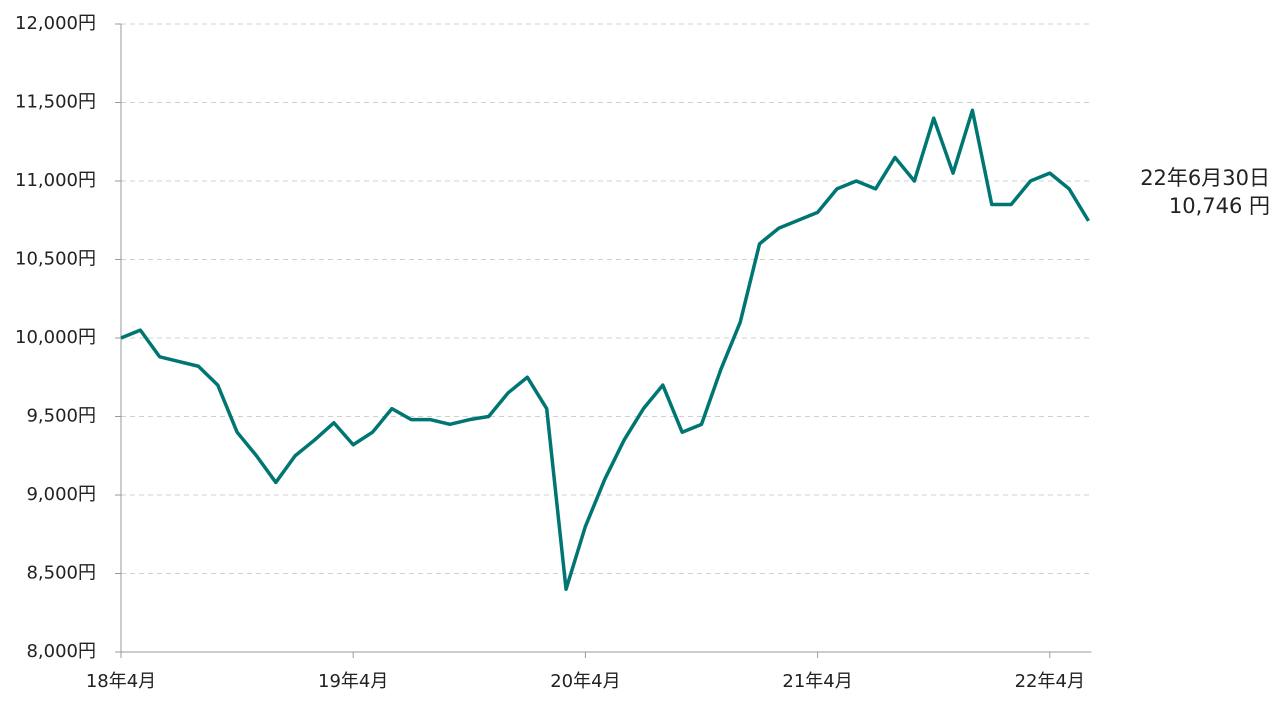 The height and width of the screenshot is (710, 1280). What do you see at coordinates (55, 180) in the screenshot?
I see `y-tick-label: 11,000円` at bounding box center [55, 180].